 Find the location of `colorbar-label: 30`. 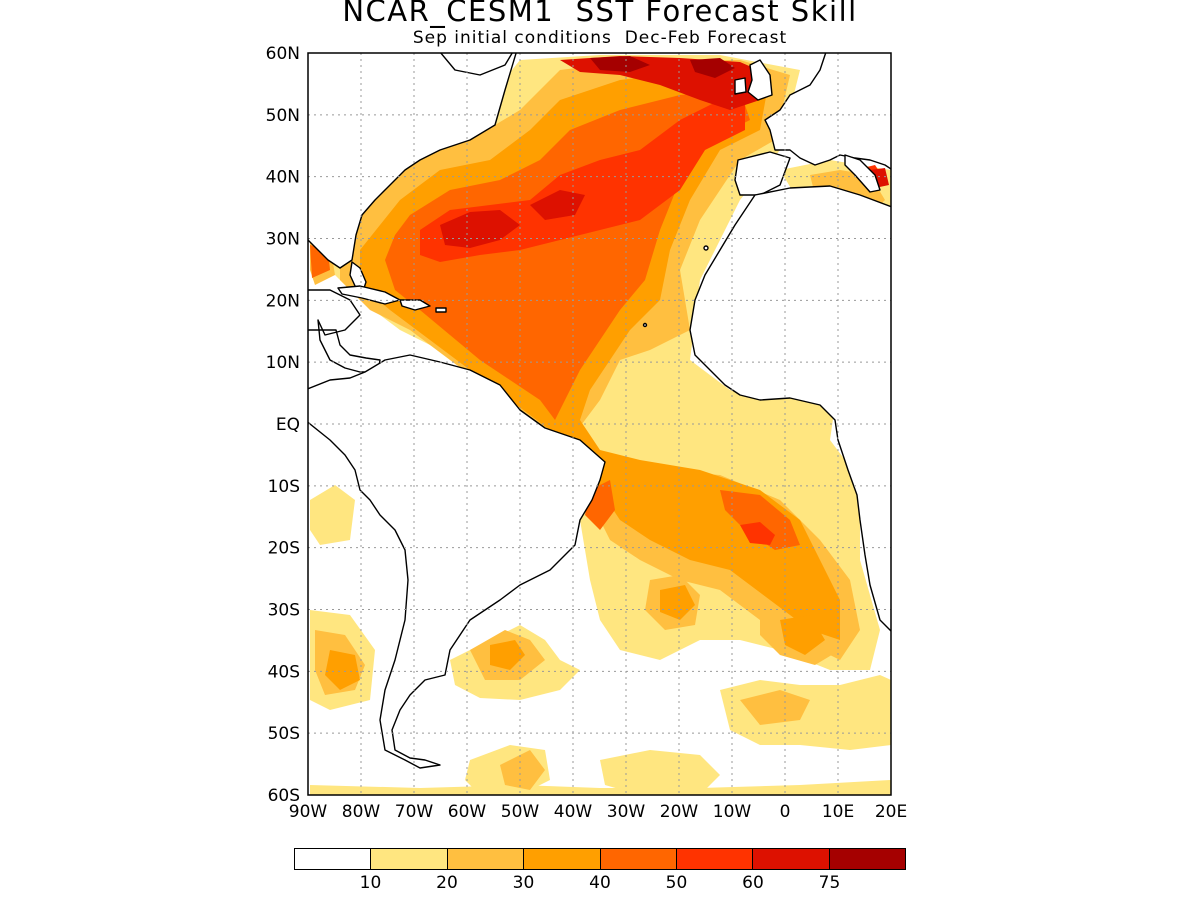

colorbar-label: 30 is located at coordinates (523, 883).